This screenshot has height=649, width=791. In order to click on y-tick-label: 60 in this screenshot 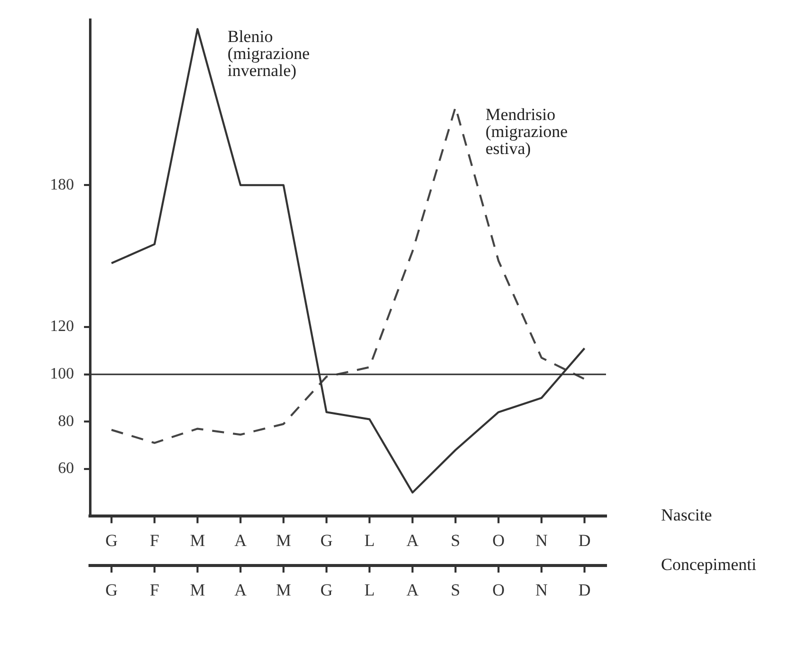, I will do `click(66, 469)`.